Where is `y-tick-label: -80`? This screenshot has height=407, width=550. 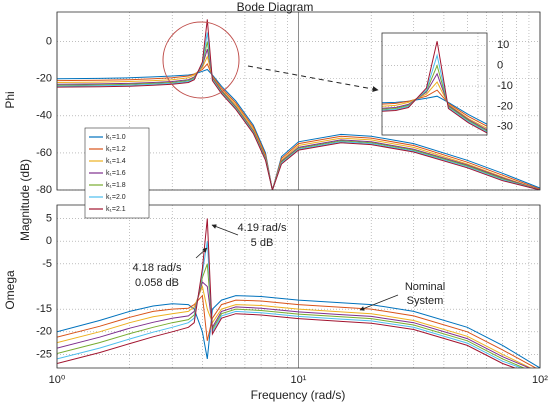
y-tick-label: -80 is located at coordinates (44, 190).